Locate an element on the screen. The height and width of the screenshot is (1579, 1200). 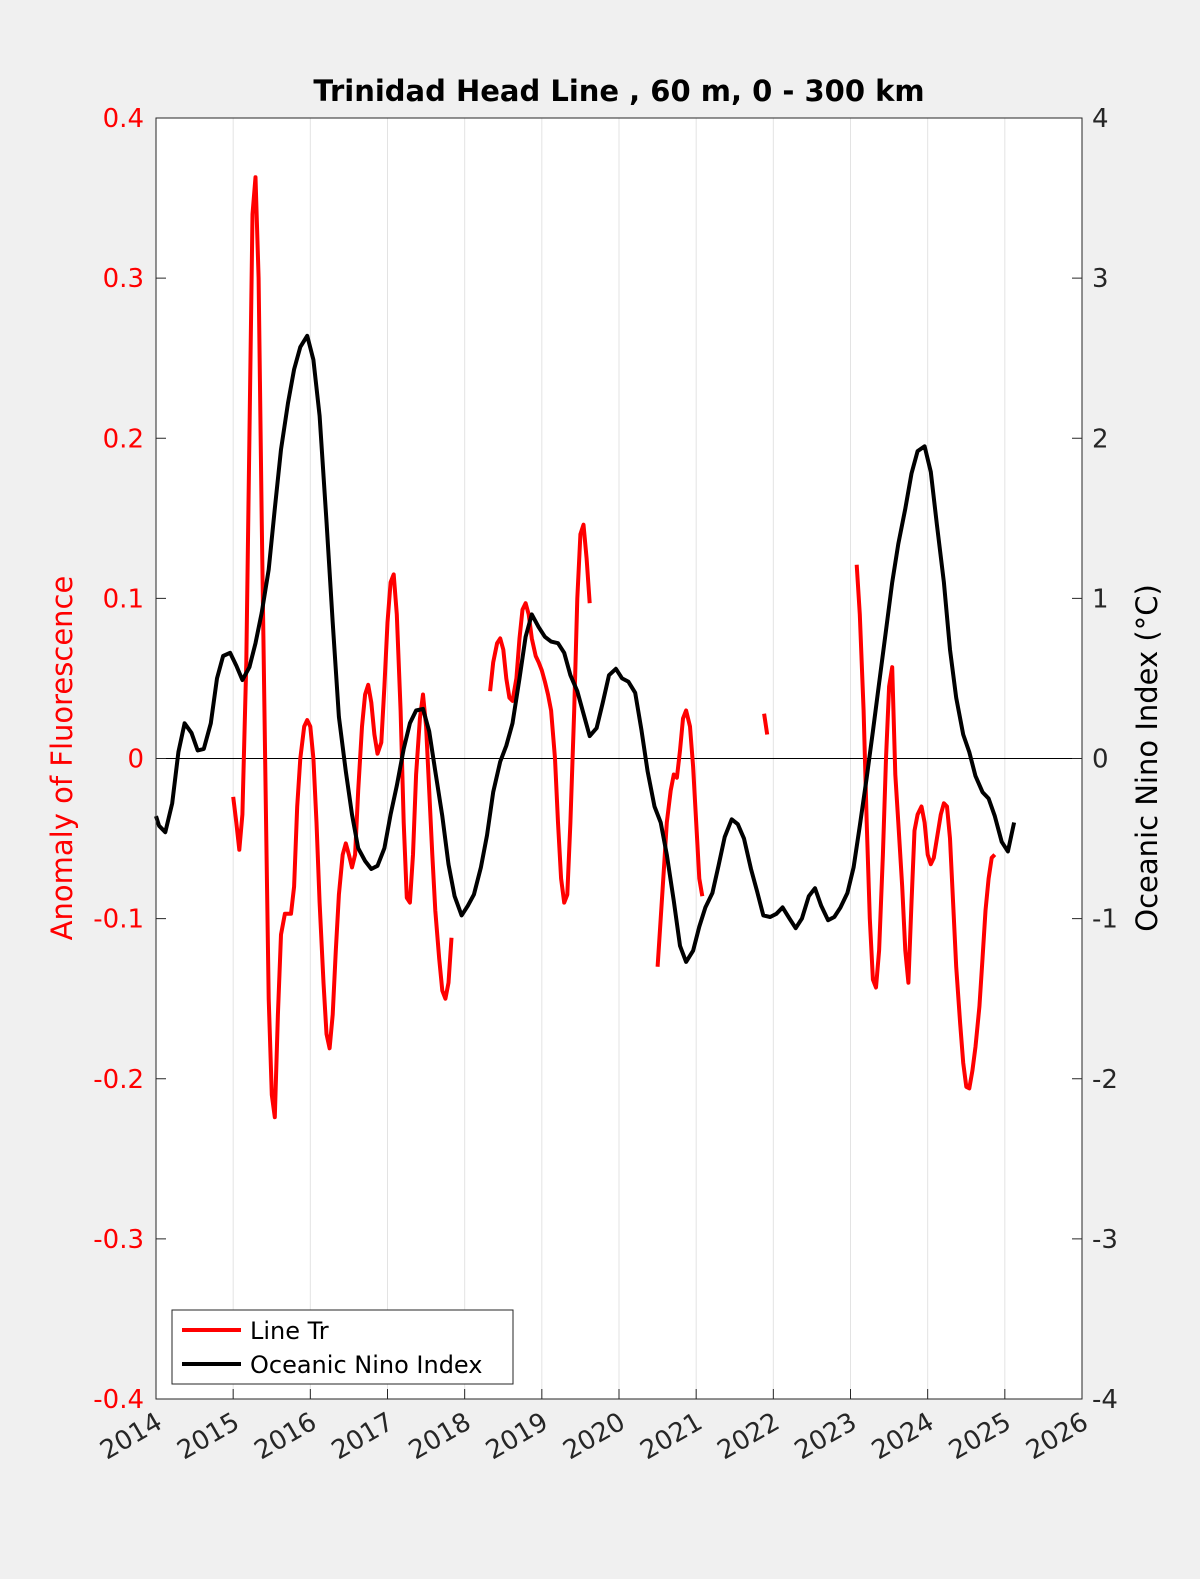
left-tick-label: 0 is located at coordinates (135, 760).